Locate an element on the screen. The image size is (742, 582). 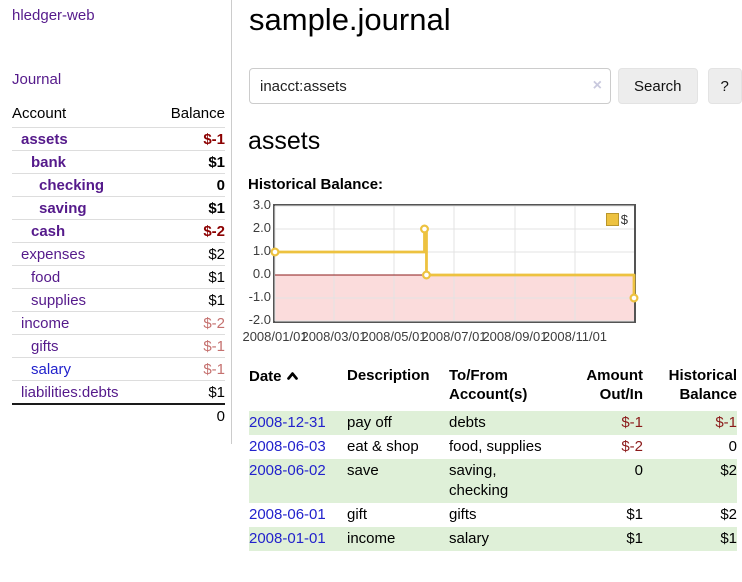
legend-label: $ is located at coordinates (624, 219).